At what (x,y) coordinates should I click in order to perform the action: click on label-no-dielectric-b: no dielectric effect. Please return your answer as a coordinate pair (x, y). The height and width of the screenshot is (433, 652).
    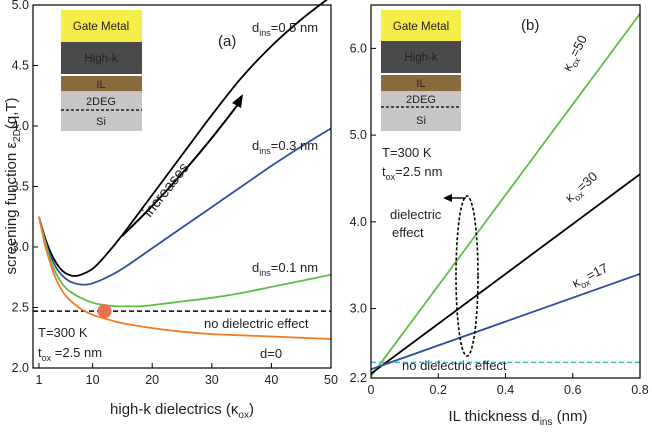
    Looking at the image, I should click on (454, 365).